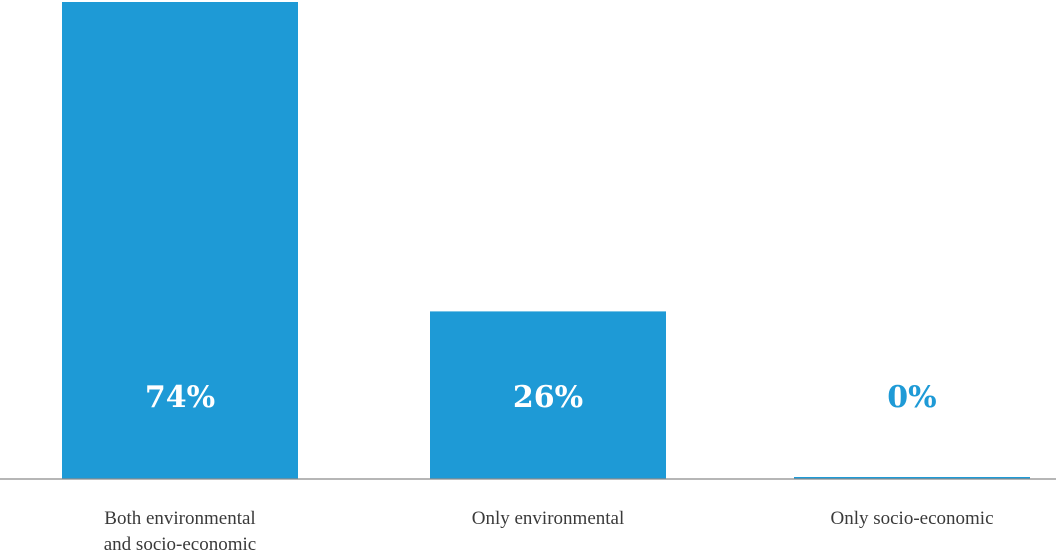 This screenshot has height=551, width=1056. Describe the element at coordinates (548, 518) in the screenshot. I see `category-label-1: Only environmental` at that location.